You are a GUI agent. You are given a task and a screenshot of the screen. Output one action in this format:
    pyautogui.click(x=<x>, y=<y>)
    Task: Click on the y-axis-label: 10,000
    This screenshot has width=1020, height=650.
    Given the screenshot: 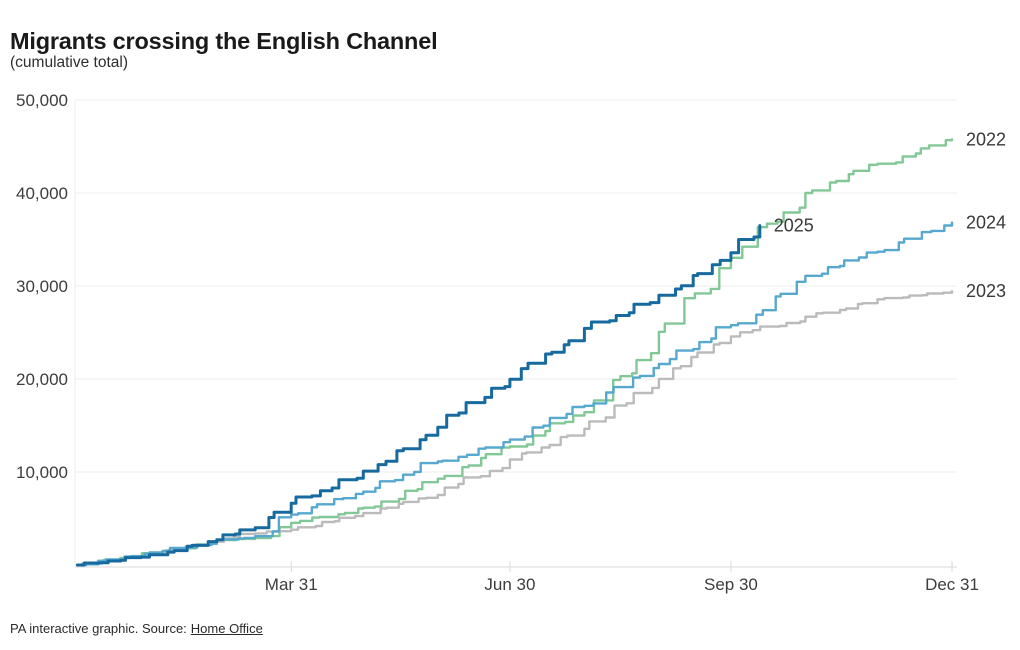 What is the action you would take?
    pyautogui.click(x=42, y=472)
    